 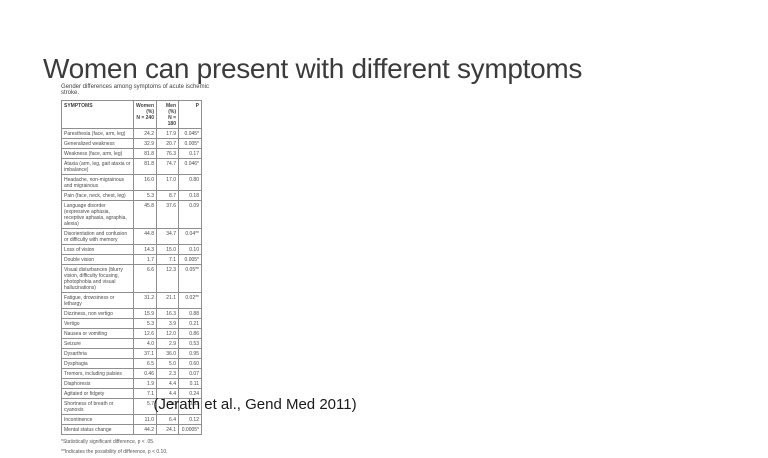 I want to click on p-value-cell: 0.02**, so click(x=190, y=300).